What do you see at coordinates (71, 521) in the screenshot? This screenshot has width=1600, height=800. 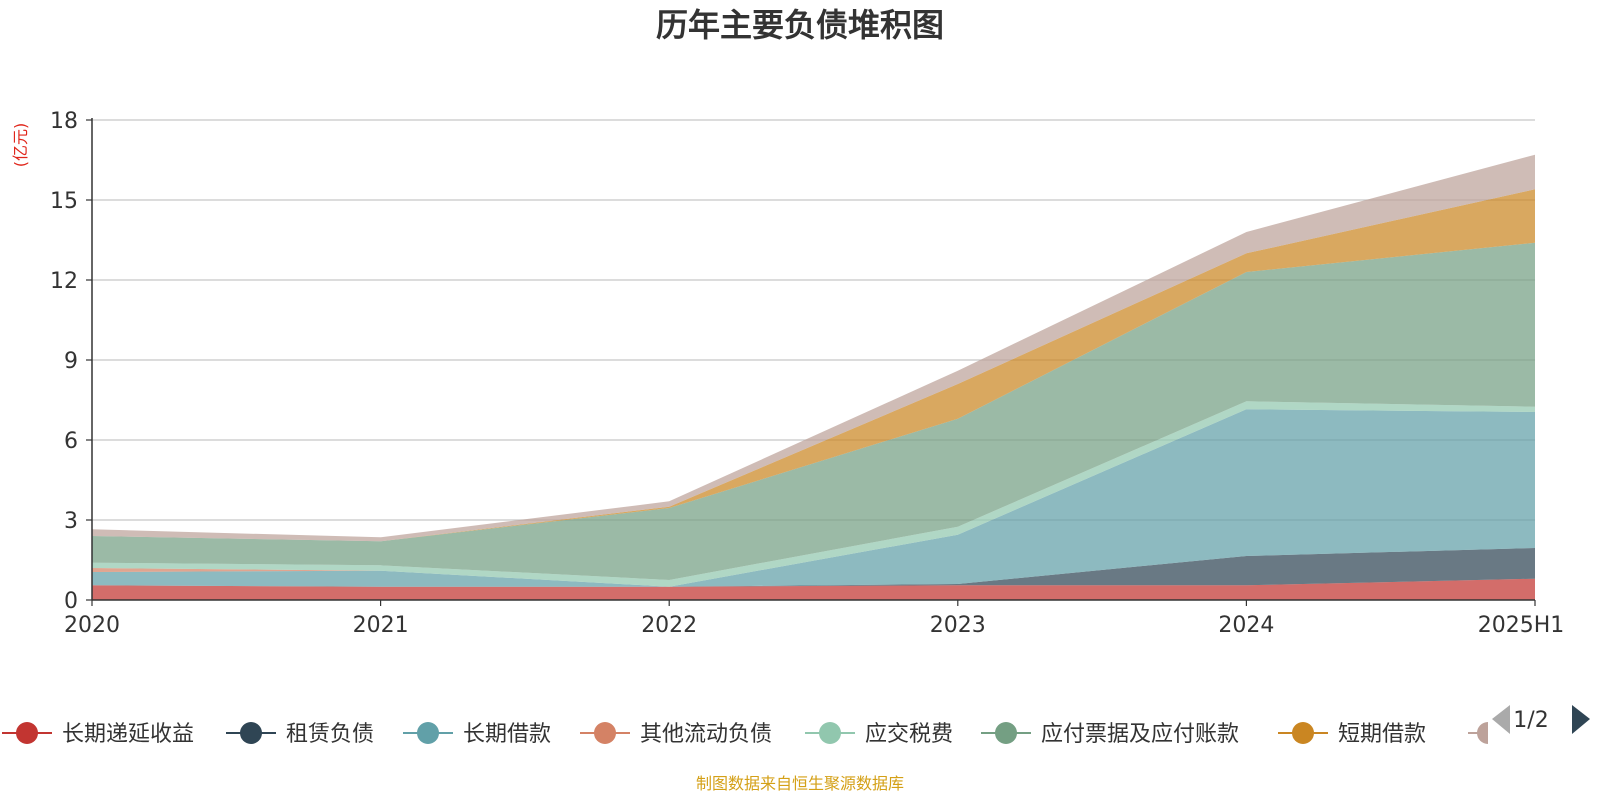 I see `y-tick-label: 3` at bounding box center [71, 521].